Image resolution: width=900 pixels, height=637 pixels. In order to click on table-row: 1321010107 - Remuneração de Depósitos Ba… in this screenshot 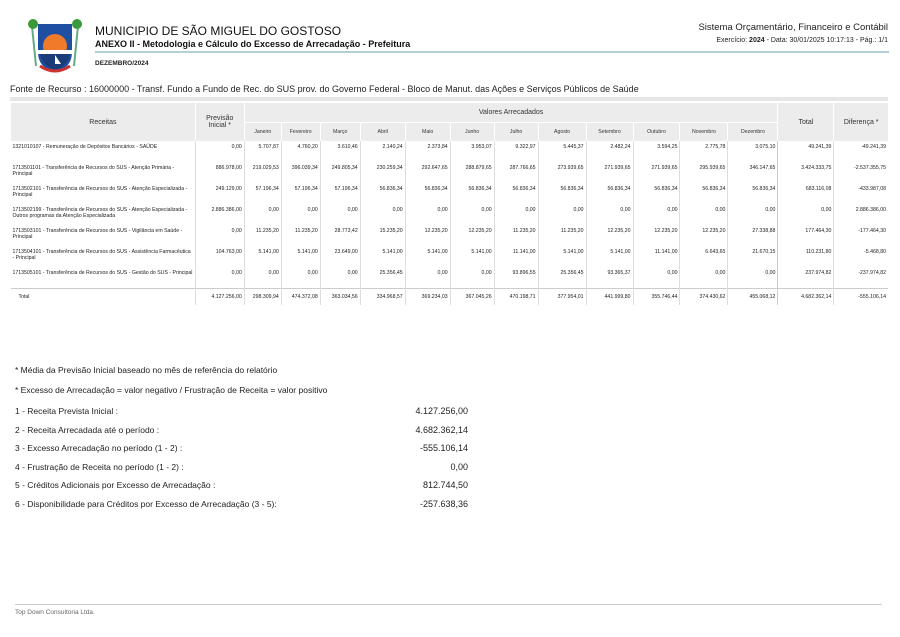, I will do `click(449, 151)`.